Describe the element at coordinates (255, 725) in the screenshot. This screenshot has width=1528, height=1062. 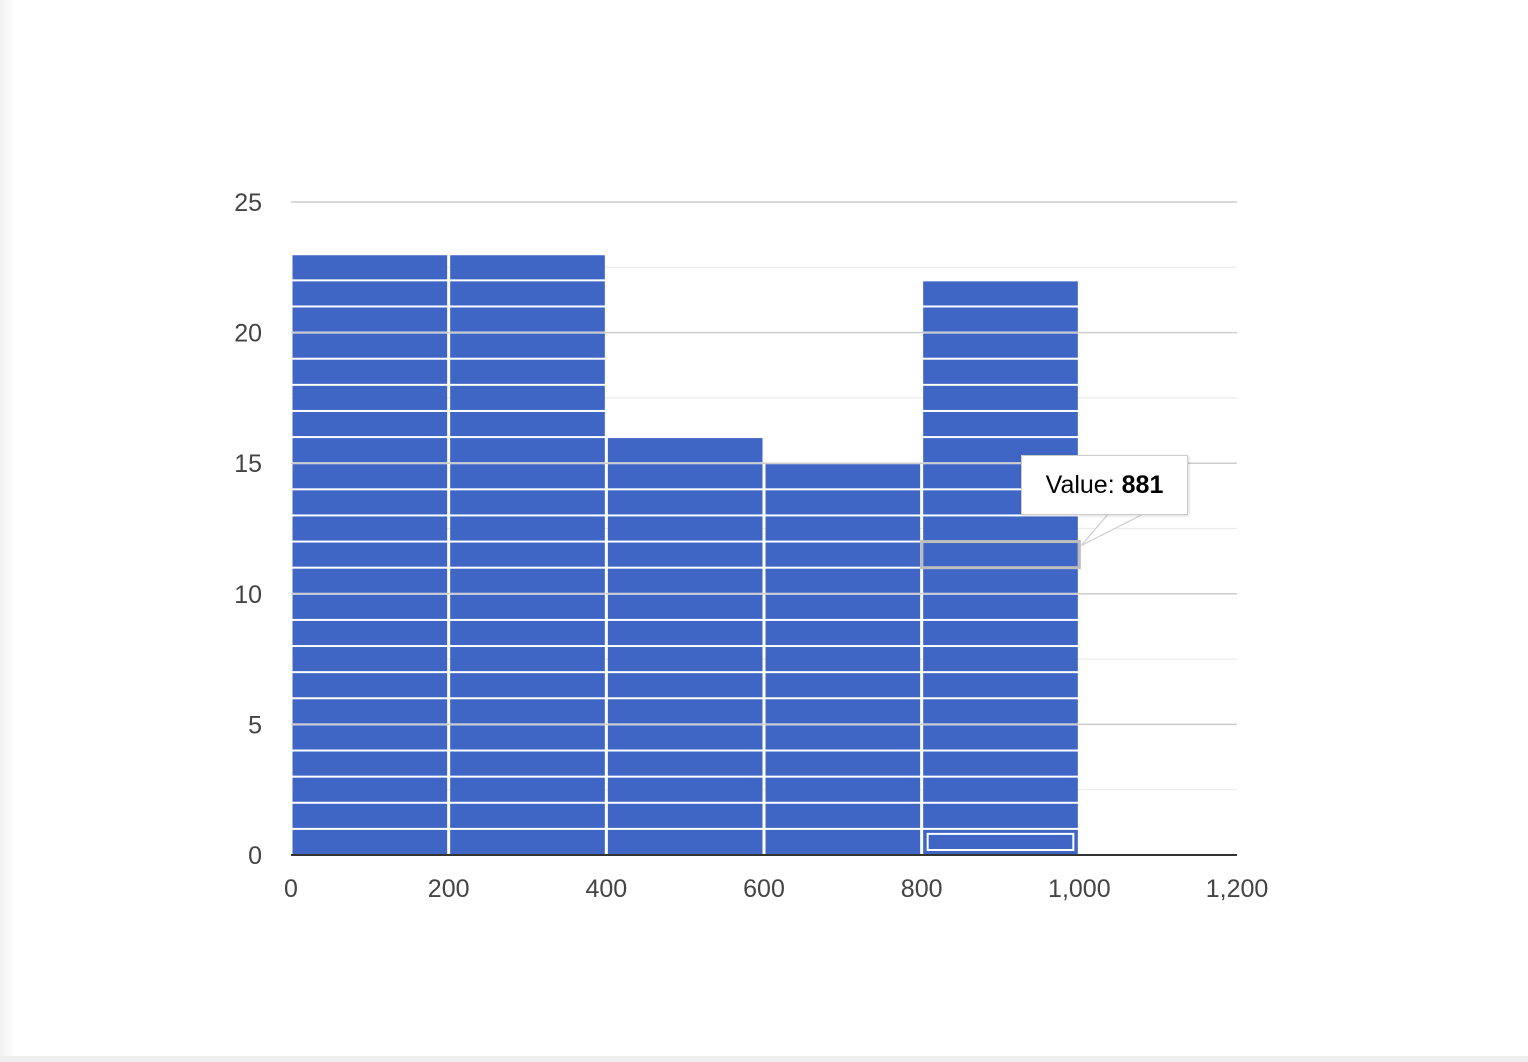
I see `y-tick-label: 5` at that location.